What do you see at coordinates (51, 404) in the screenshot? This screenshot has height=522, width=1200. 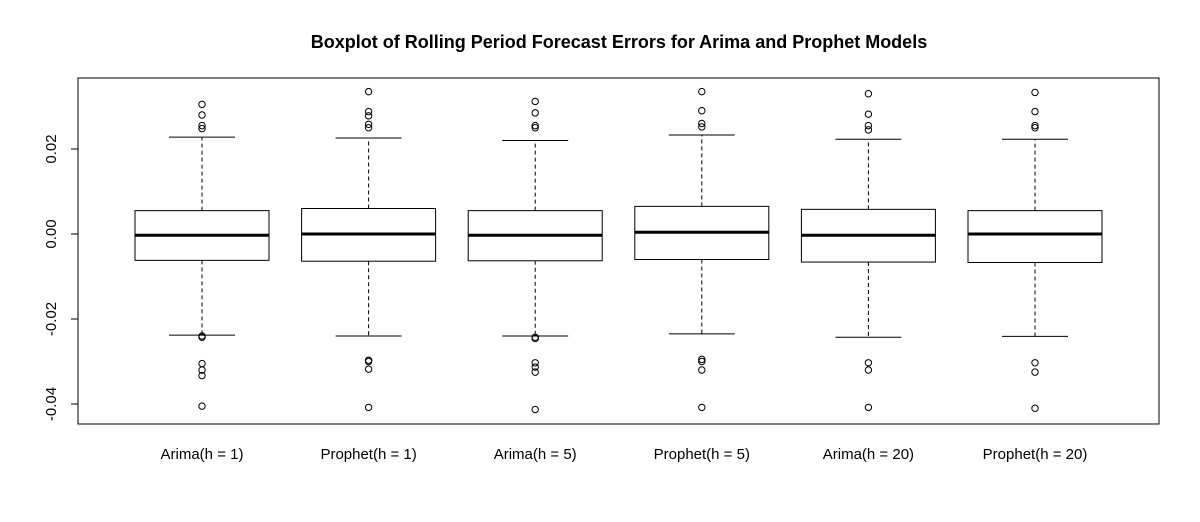 I see `y-tick-label: -0.04` at bounding box center [51, 404].